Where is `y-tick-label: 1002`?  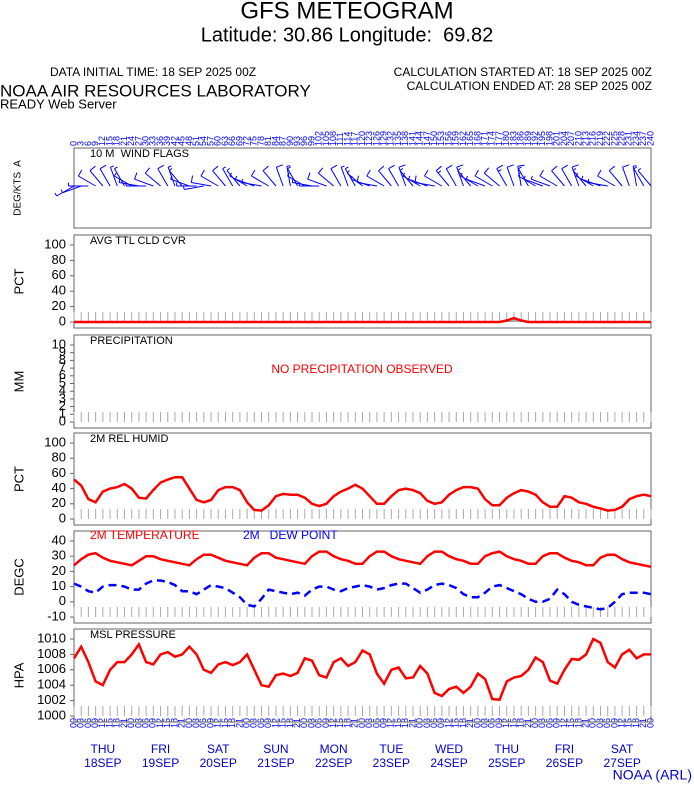
y-tick-label: 1002 is located at coordinates (51, 699).